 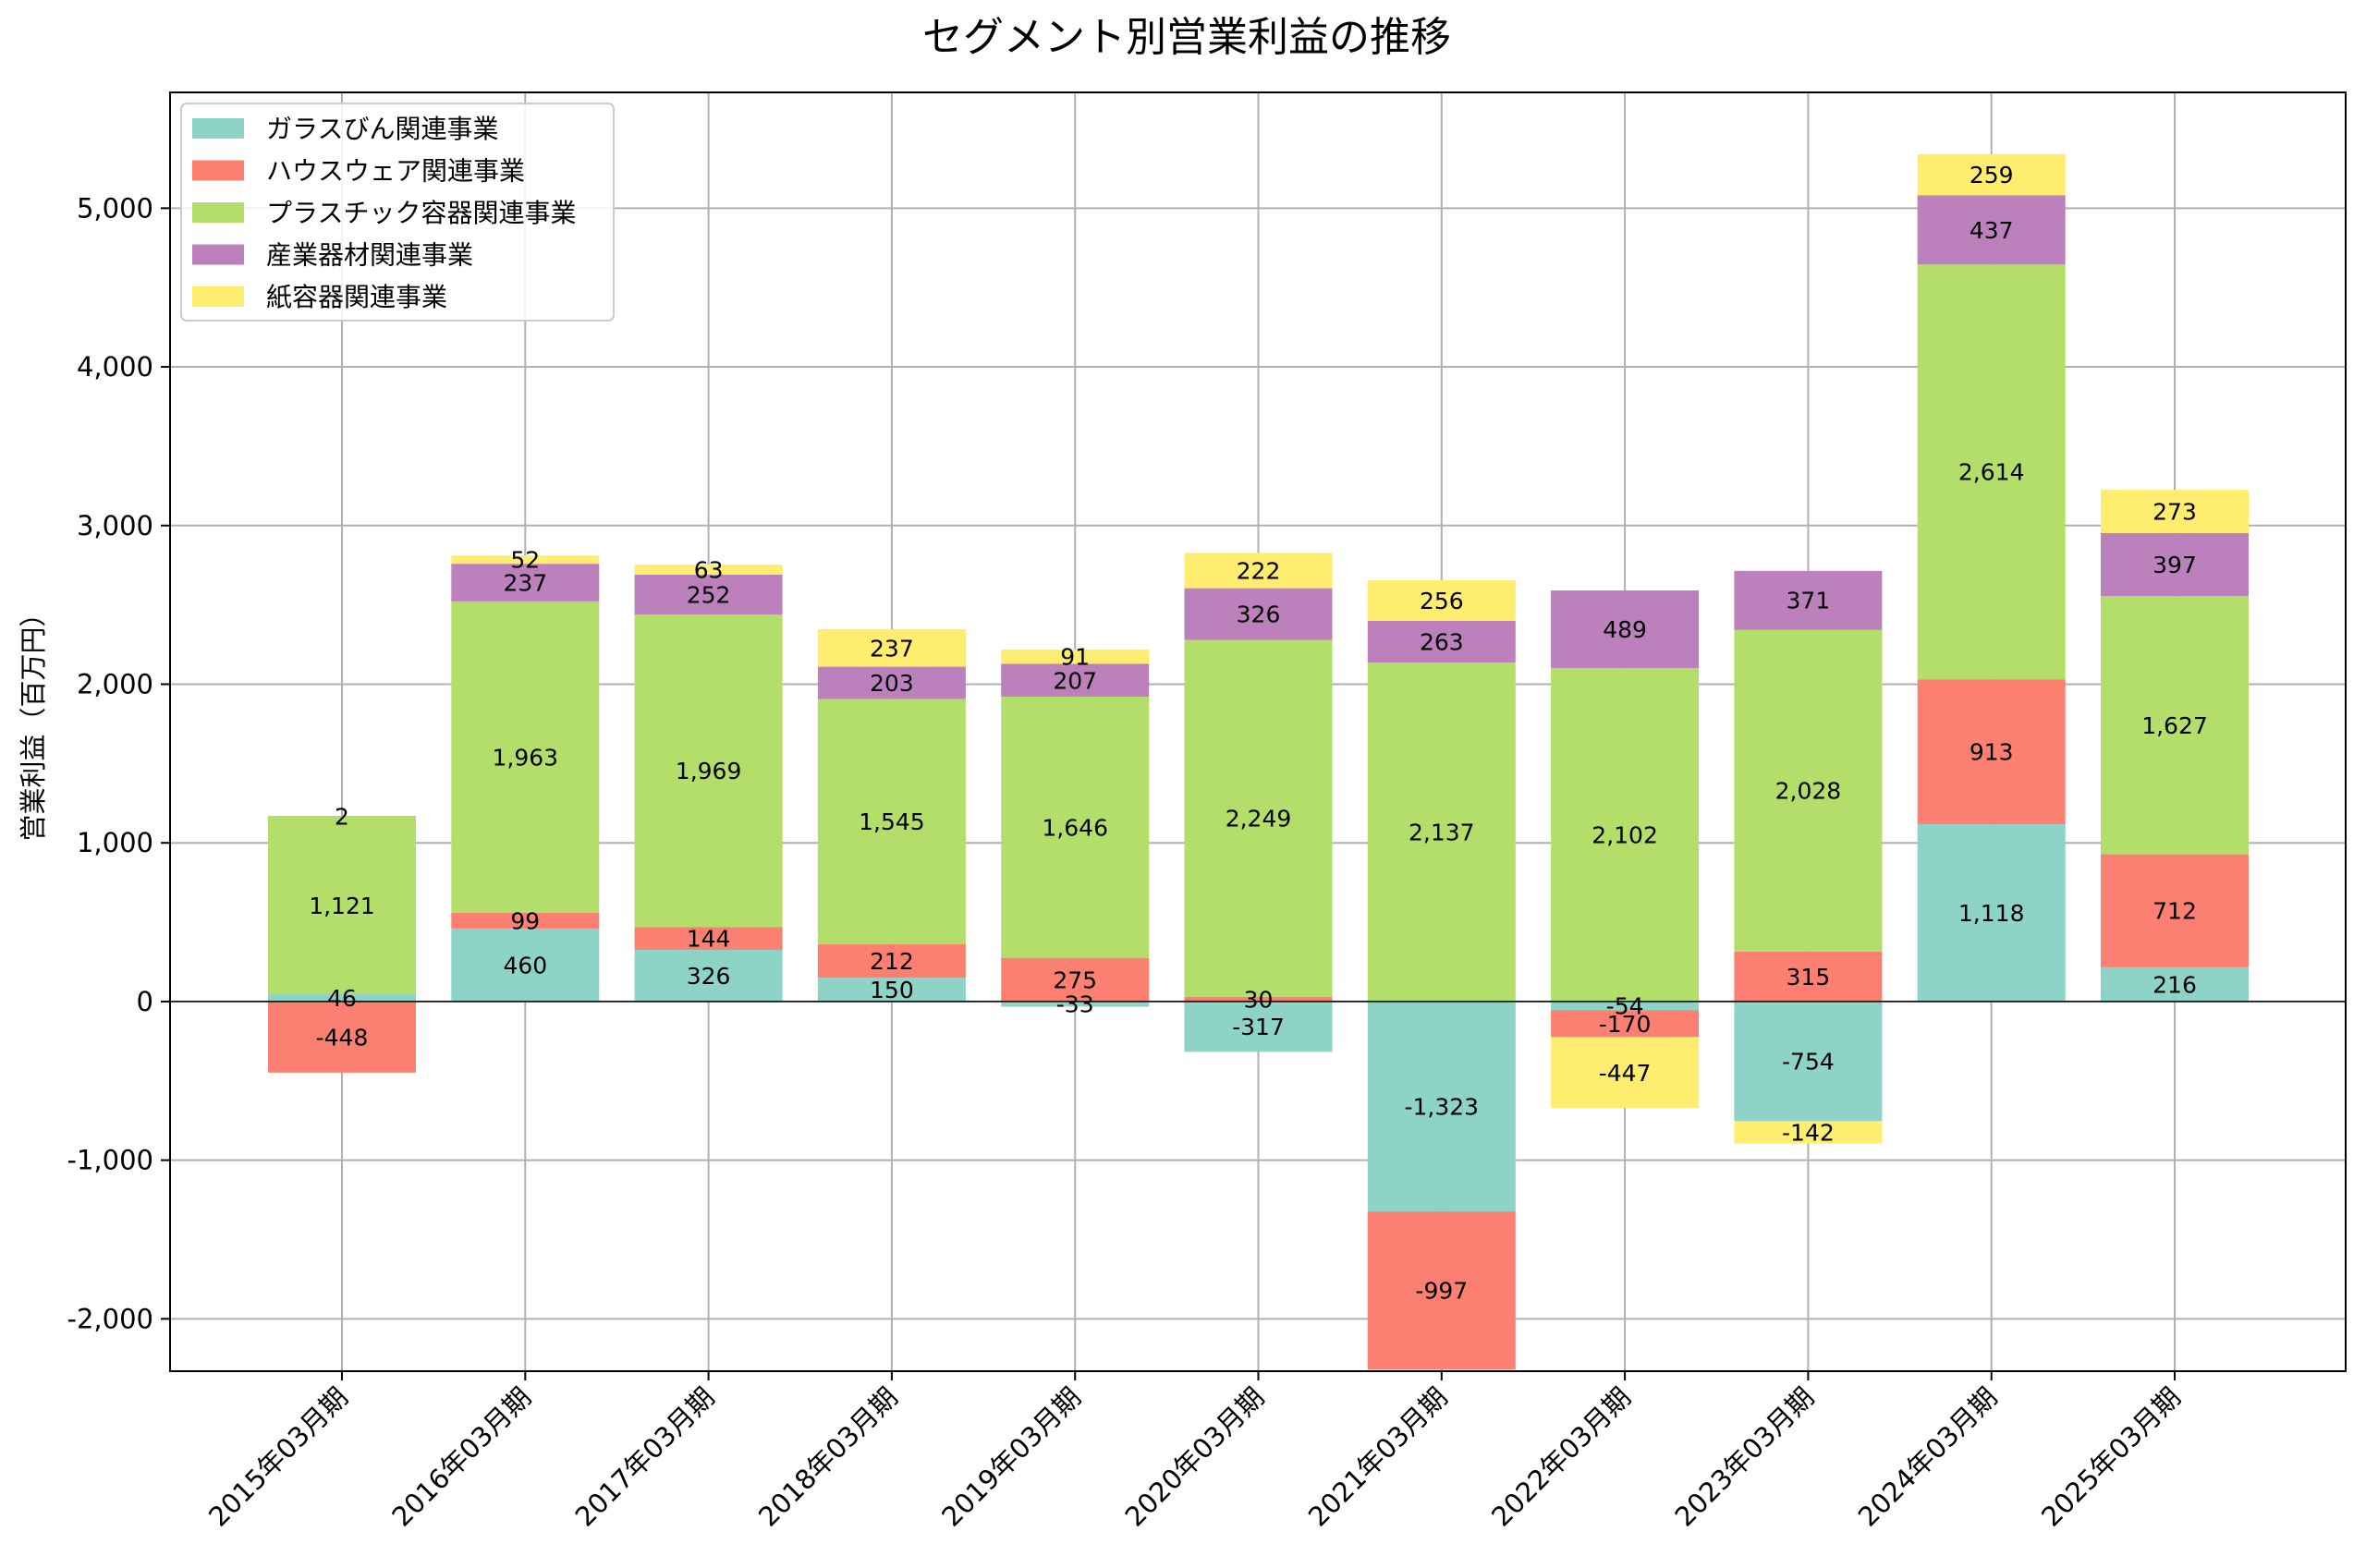 I want to click on x-tick-label: 2020年03月期, so click(x=1195, y=1457).